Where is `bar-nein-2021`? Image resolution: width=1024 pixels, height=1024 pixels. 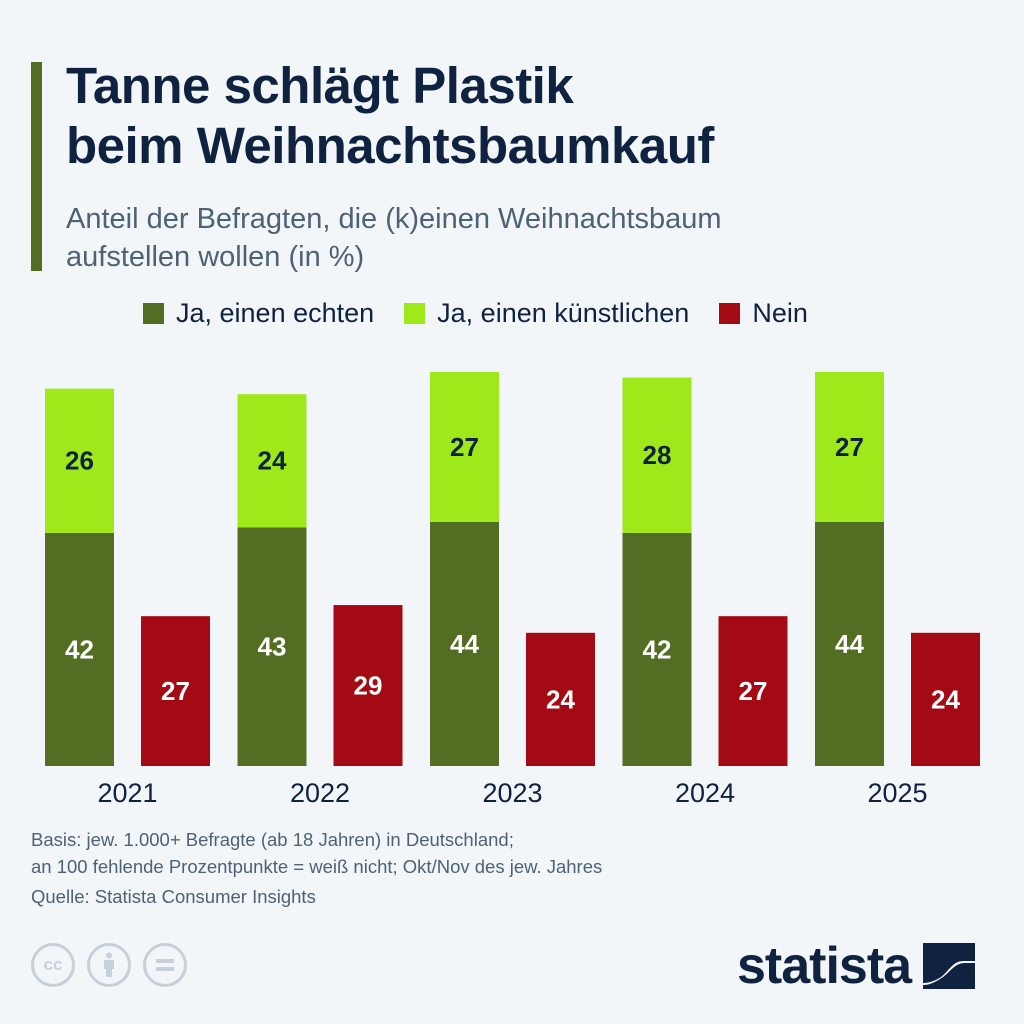
bar-nein-2021 is located at coordinates (175, 691).